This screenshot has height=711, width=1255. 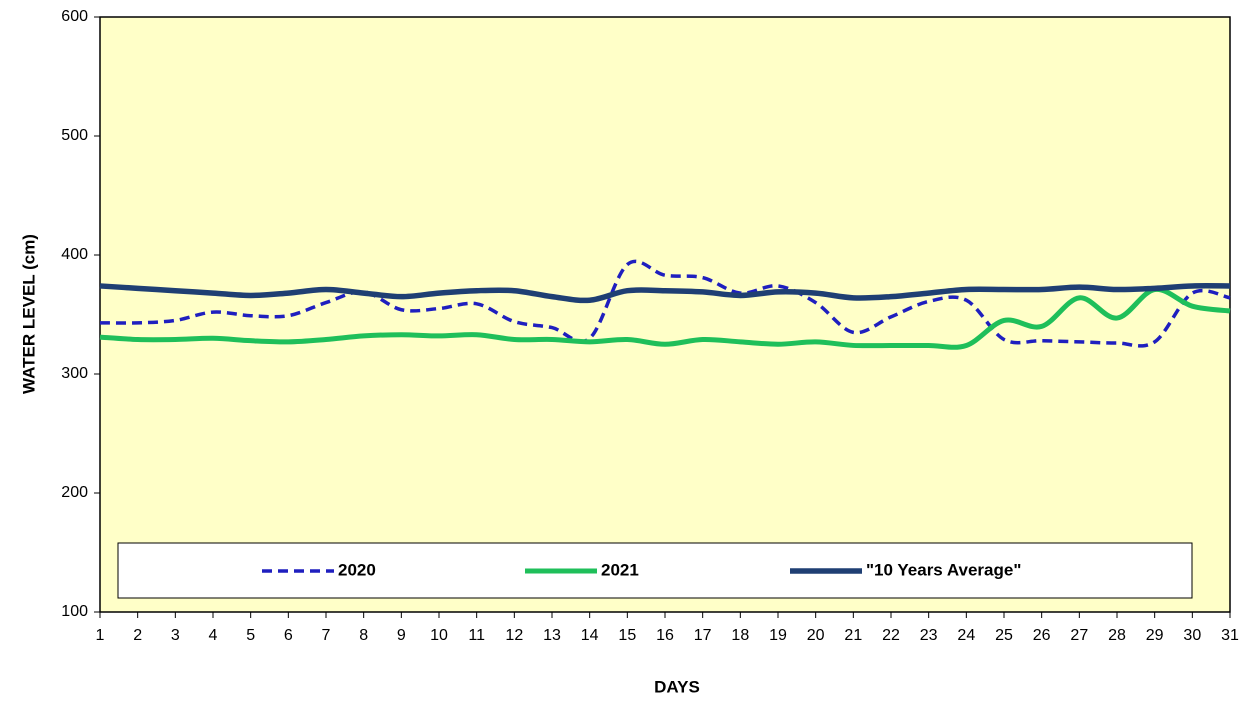 I want to click on x-tick-label: 17, so click(x=703, y=635).